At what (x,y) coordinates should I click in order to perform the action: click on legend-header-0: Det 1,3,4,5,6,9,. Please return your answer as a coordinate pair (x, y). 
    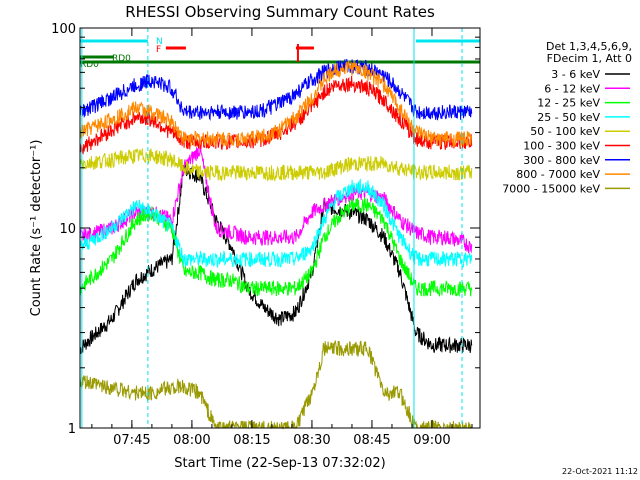
    Looking at the image, I should click on (589, 46).